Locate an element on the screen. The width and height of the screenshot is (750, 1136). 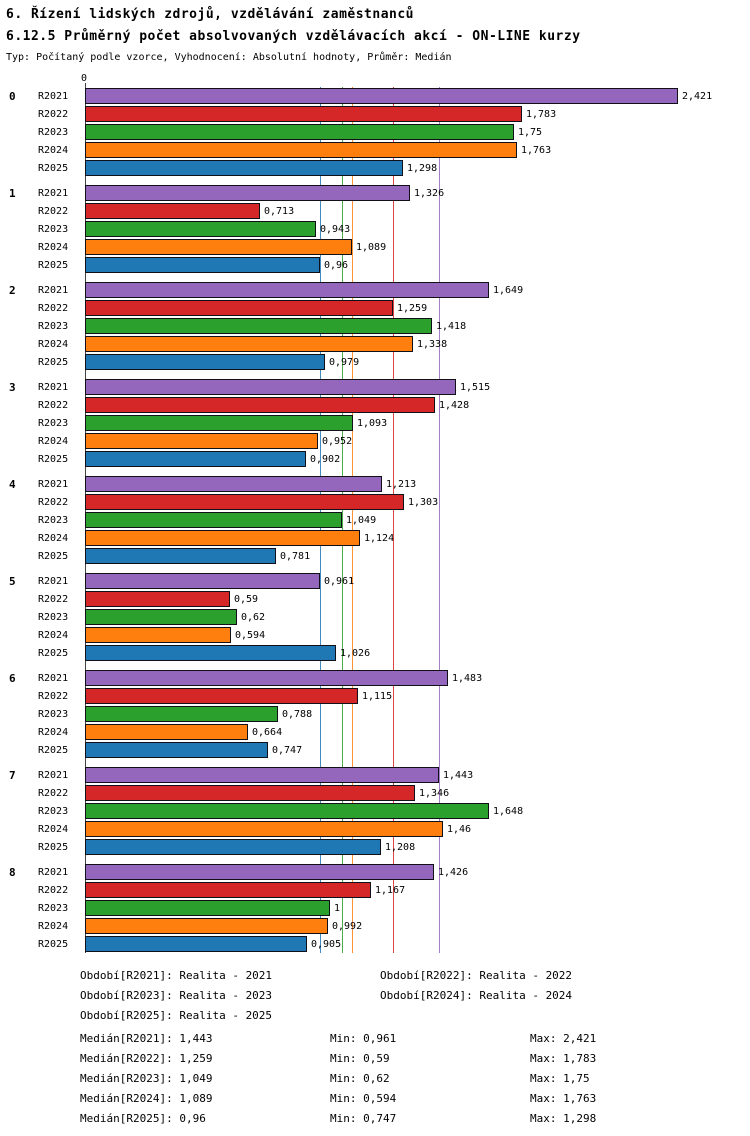
bar-row: R2022 1,303 is located at coordinates (375, 502).